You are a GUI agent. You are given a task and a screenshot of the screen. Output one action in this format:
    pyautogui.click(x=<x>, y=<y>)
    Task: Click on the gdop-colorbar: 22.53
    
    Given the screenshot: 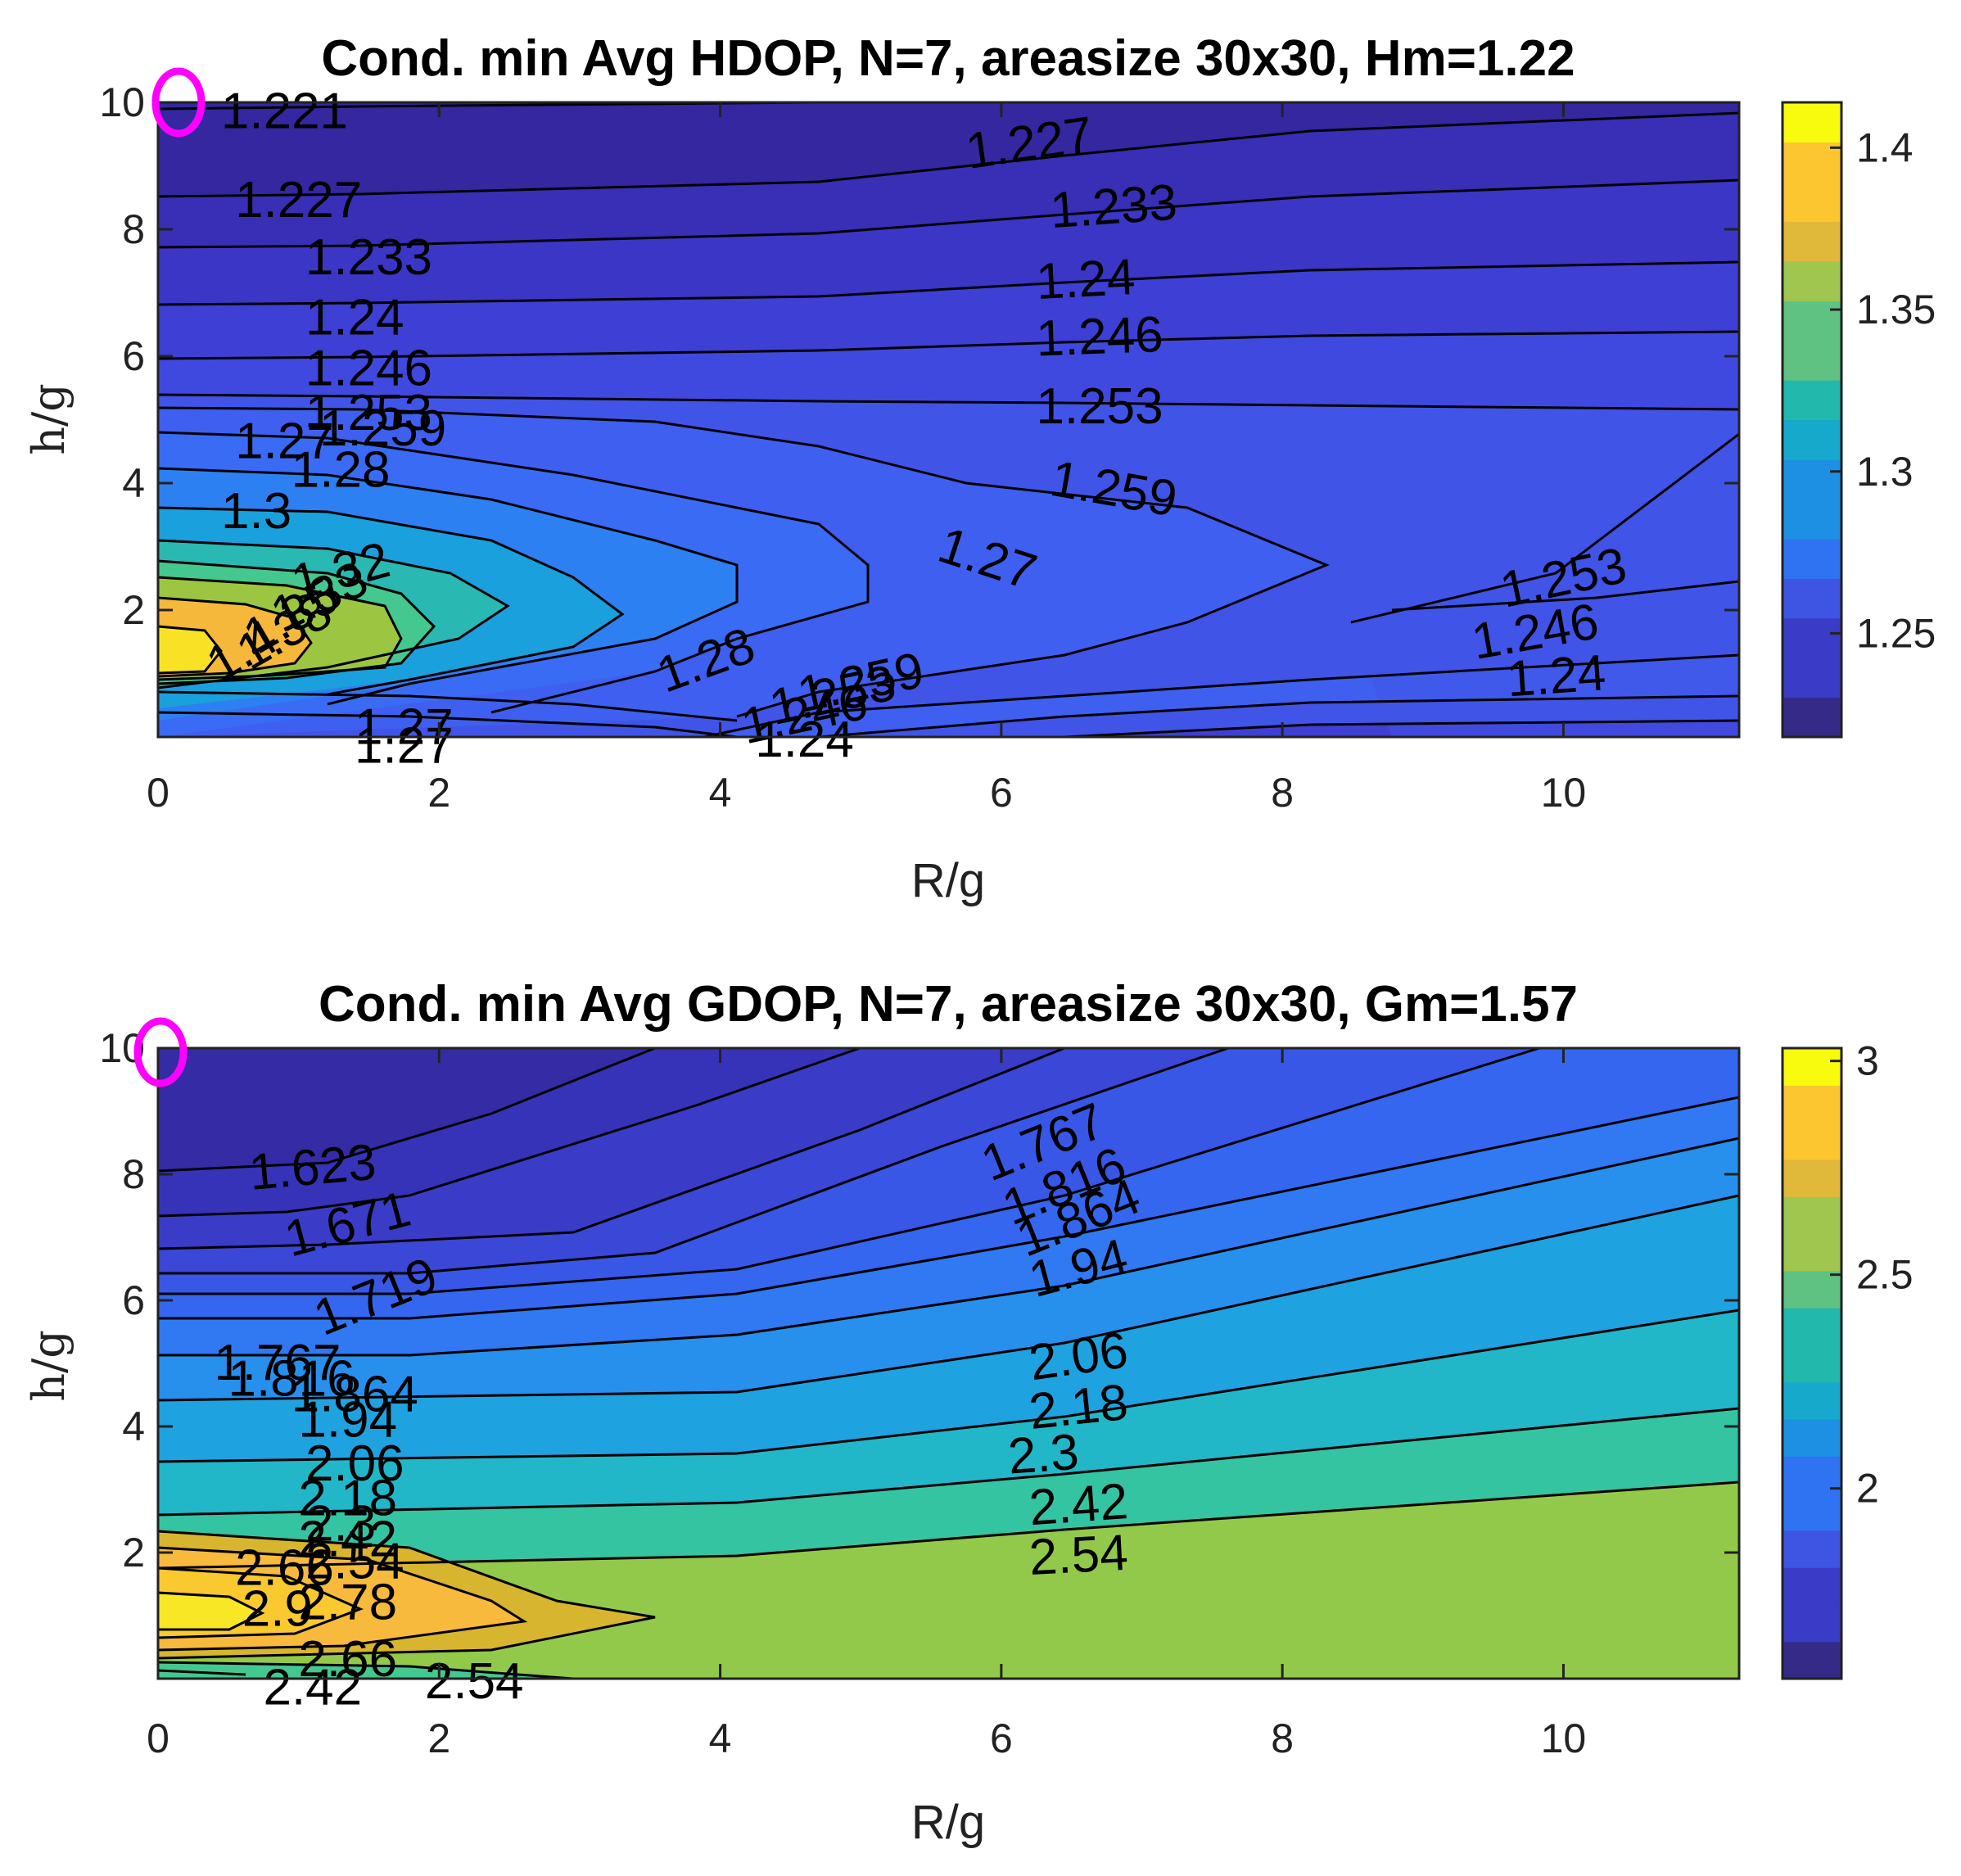 What is the action you would take?
    pyautogui.click(x=1847, y=1359)
    